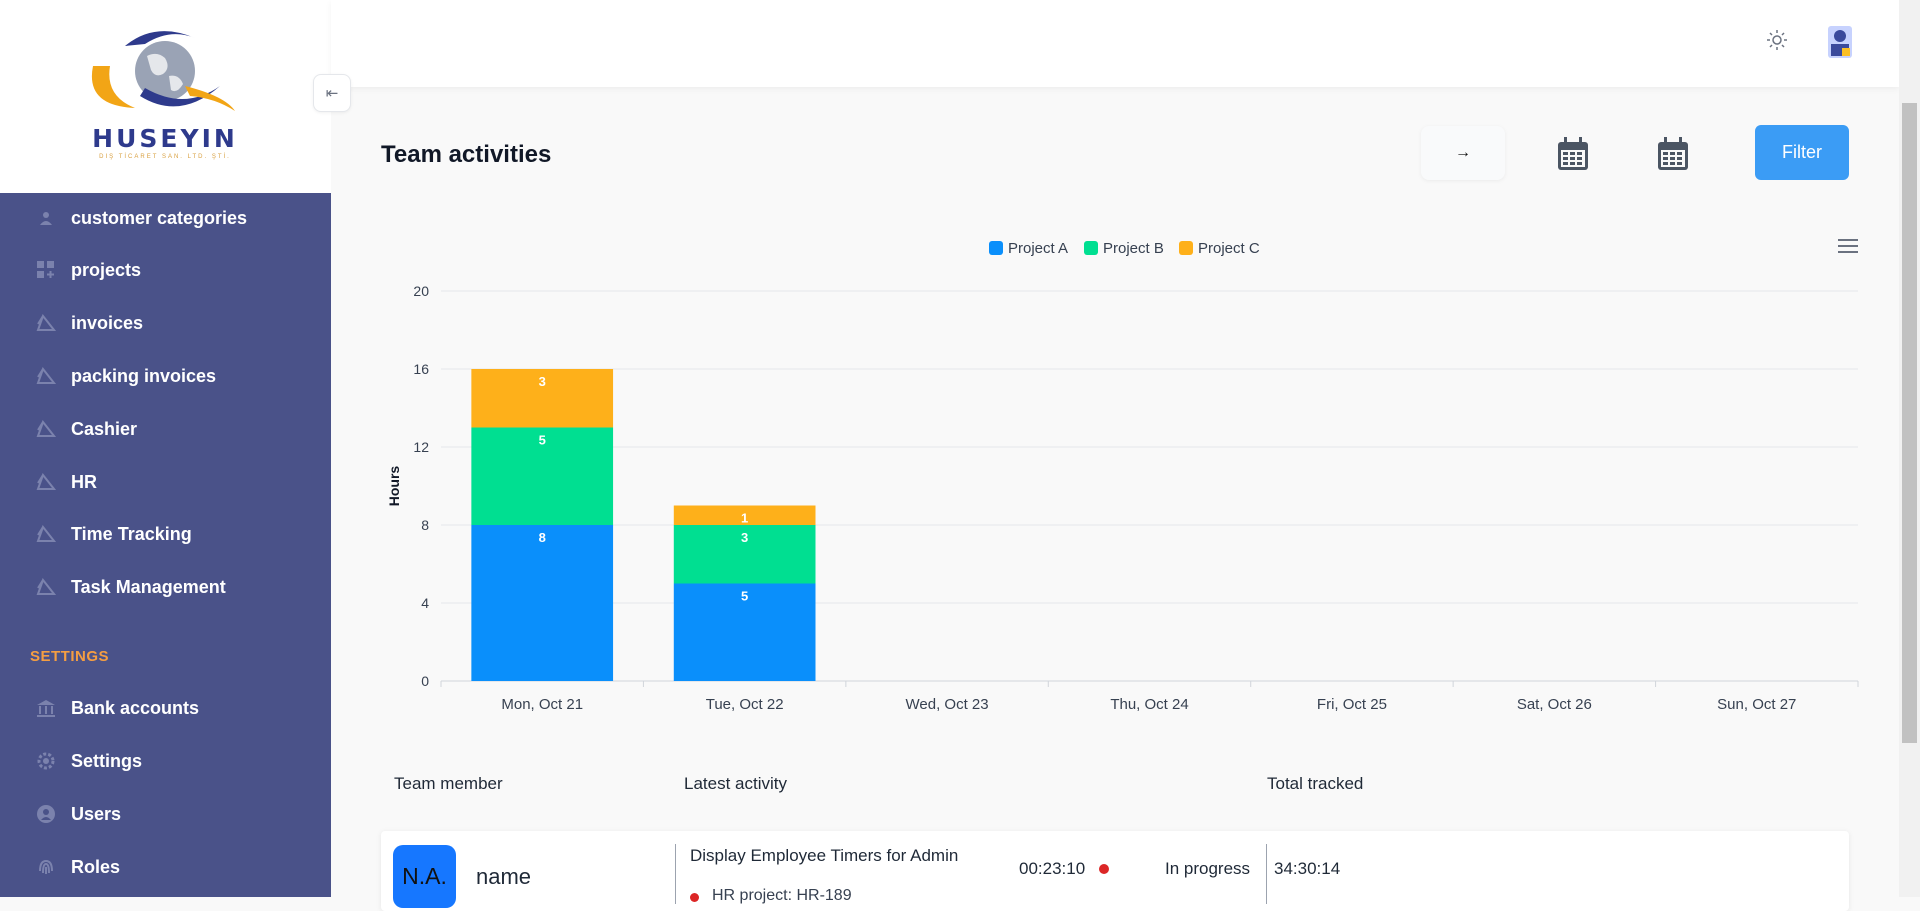 Image resolution: width=1920 pixels, height=911 pixels. Describe the element at coordinates (735, 783) in the screenshot. I see `column-header-latest-activity: Latest activity` at that location.